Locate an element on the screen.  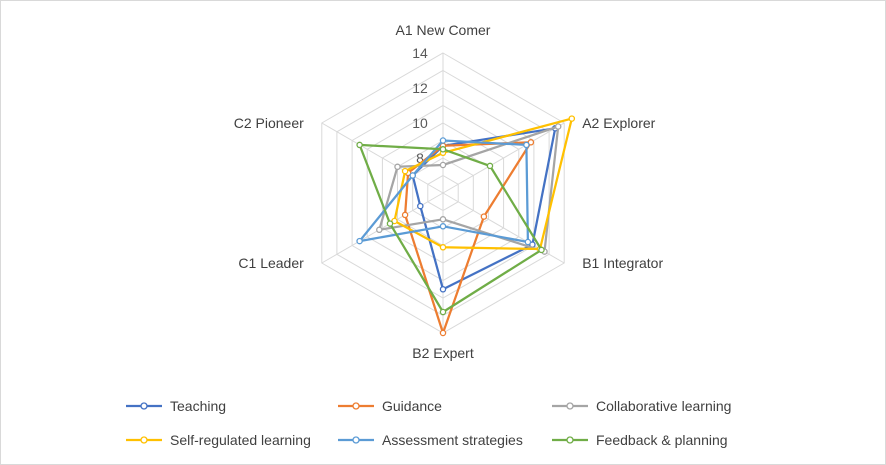
data-series is located at coordinates (466, 226).